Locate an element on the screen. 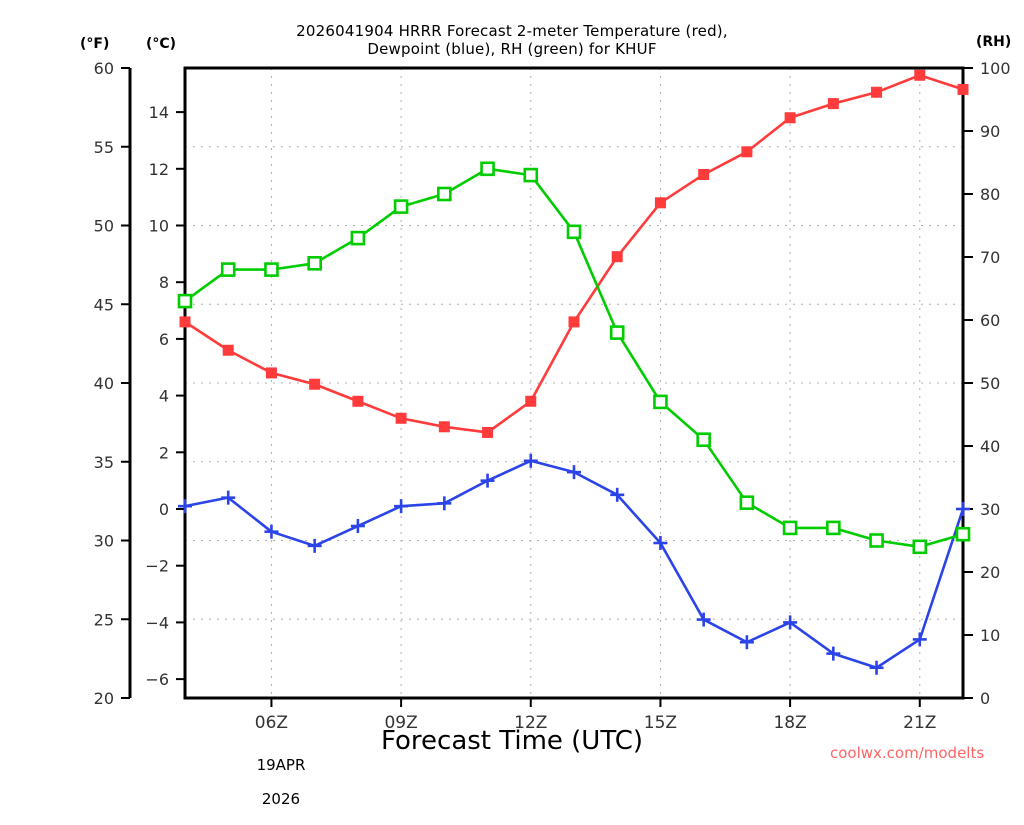 Image resolution: width=1024 pixels, height=825 pixels. rh-tick-label: 60 is located at coordinates (990, 320).